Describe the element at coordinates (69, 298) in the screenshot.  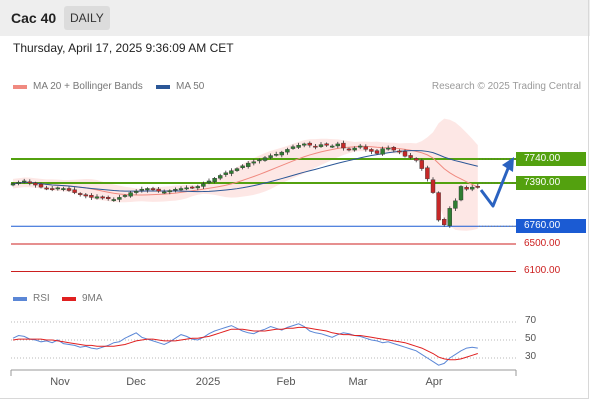
I see `rsi-ma-swatch` at that location.